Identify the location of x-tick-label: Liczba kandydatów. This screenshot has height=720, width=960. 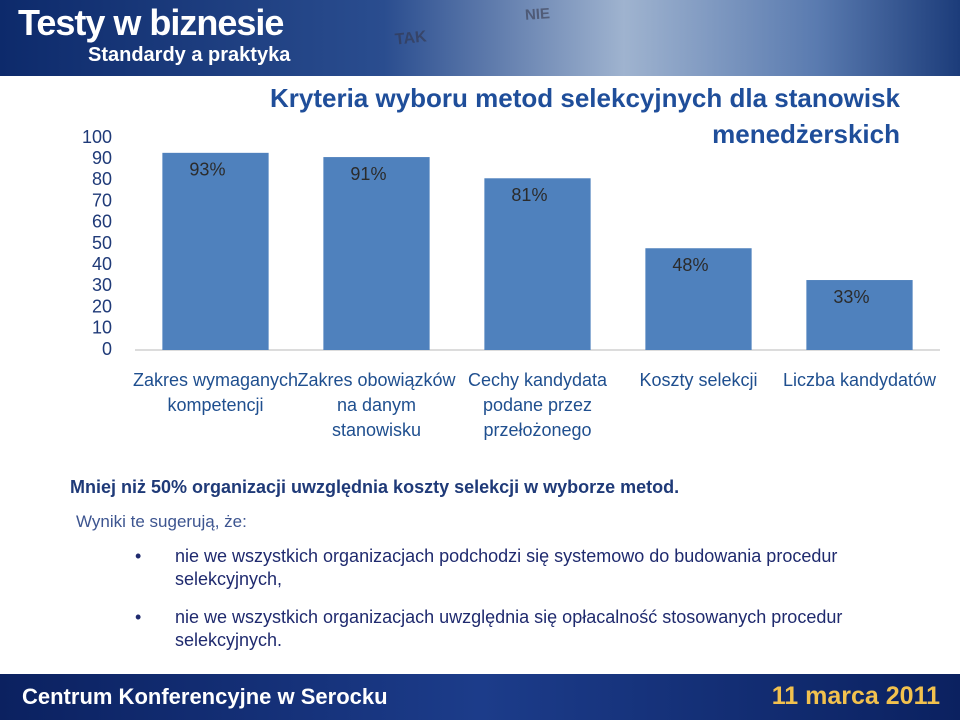
(859, 380).